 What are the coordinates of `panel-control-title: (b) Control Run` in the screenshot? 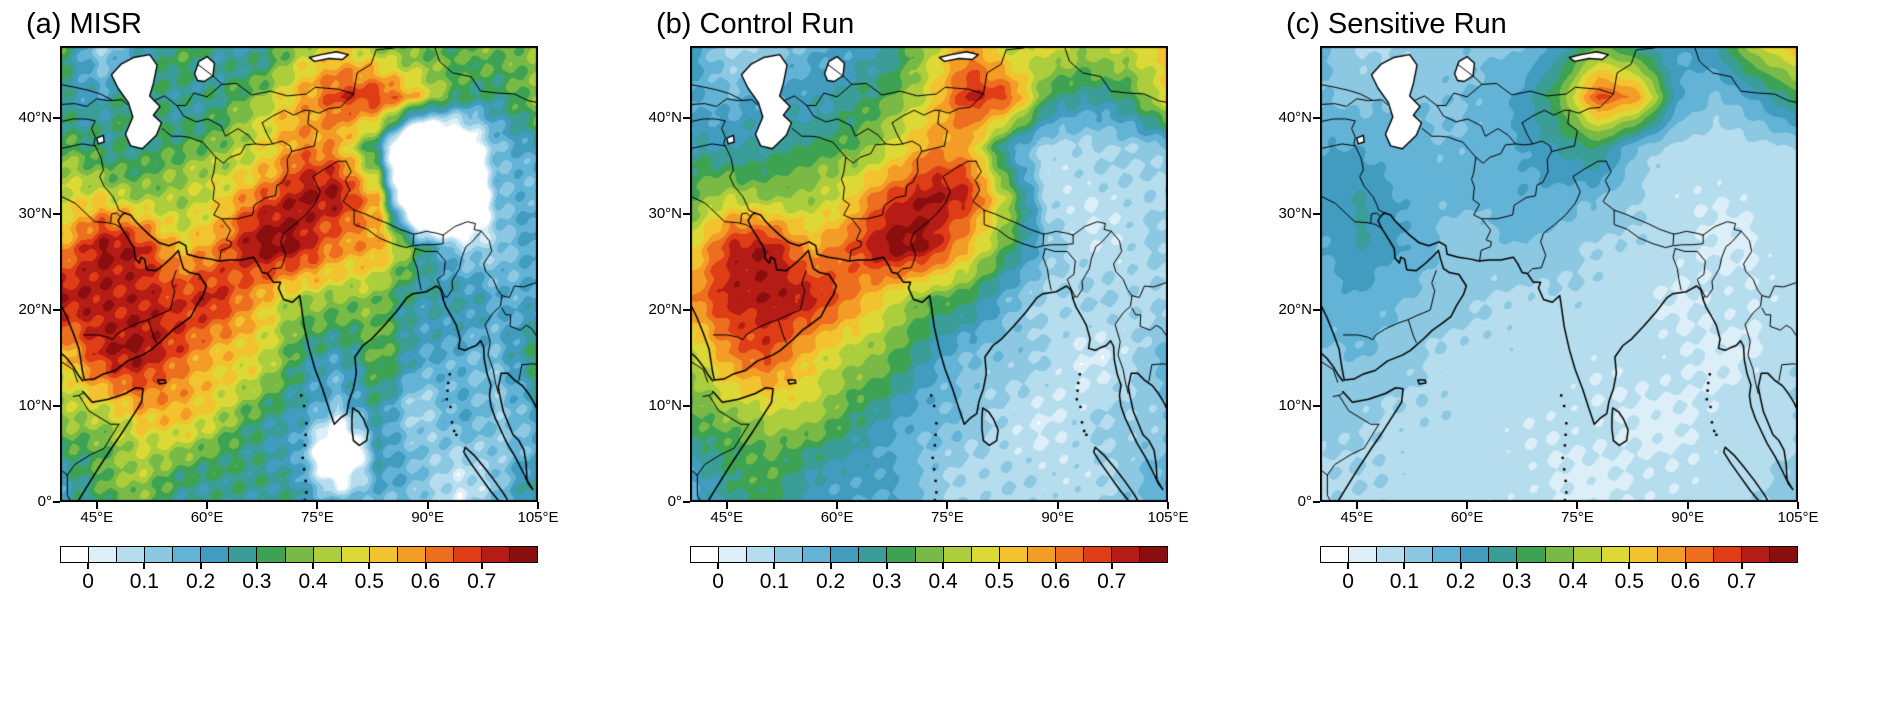 It's located at (755, 24).